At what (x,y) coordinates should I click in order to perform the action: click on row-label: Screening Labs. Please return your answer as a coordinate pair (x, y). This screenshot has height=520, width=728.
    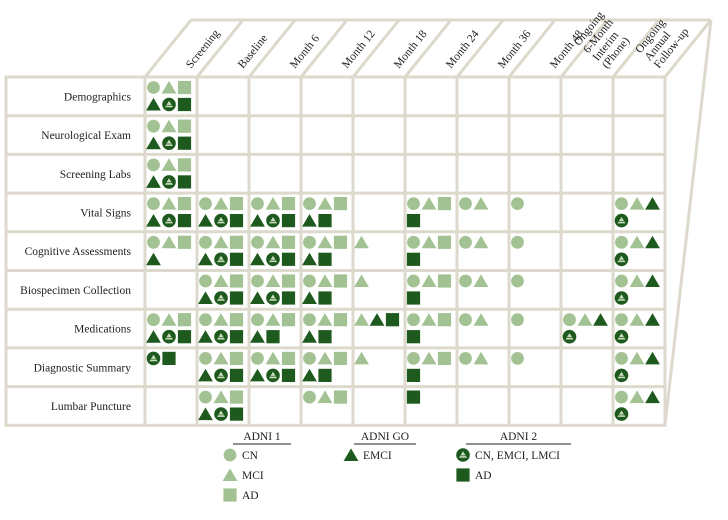
    Looking at the image, I should click on (96, 175).